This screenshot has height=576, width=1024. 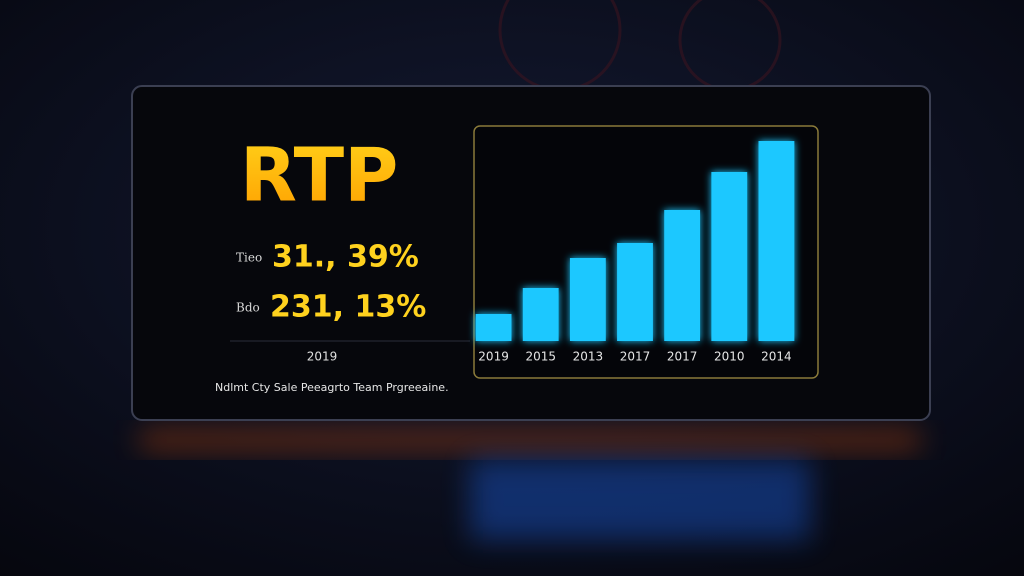 I want to click on year-label: 2019, so click(x=322, y=357).